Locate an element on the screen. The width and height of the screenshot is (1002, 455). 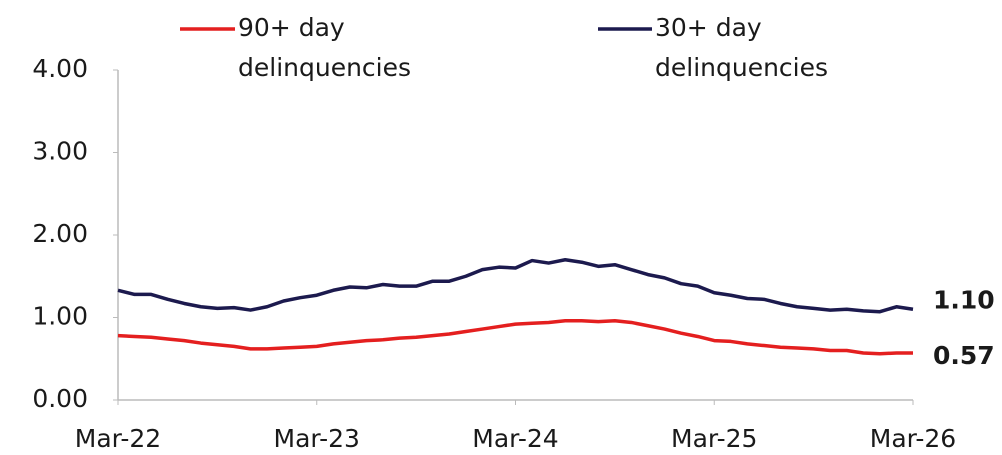
x-tick-label: Mar-25 is located at coordinates (714, 438).